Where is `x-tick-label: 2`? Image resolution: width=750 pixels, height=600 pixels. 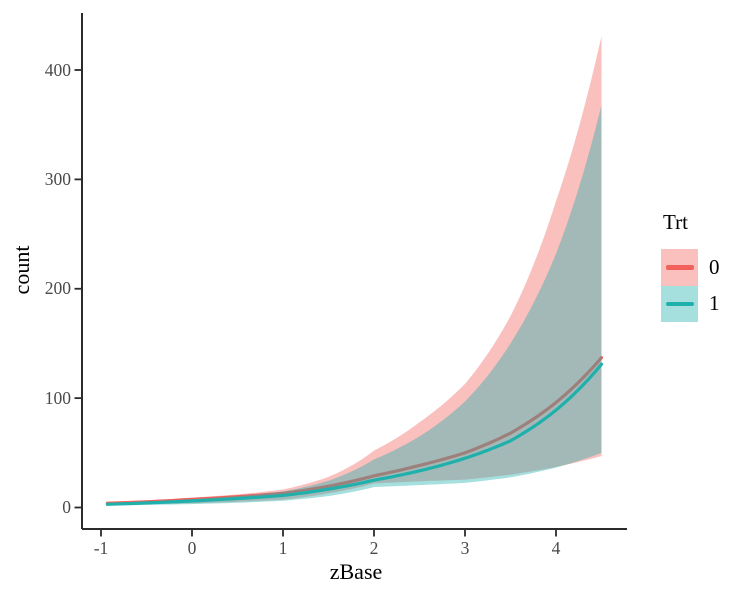 x-tick-label: 2 is located at coordinates (374, 548).